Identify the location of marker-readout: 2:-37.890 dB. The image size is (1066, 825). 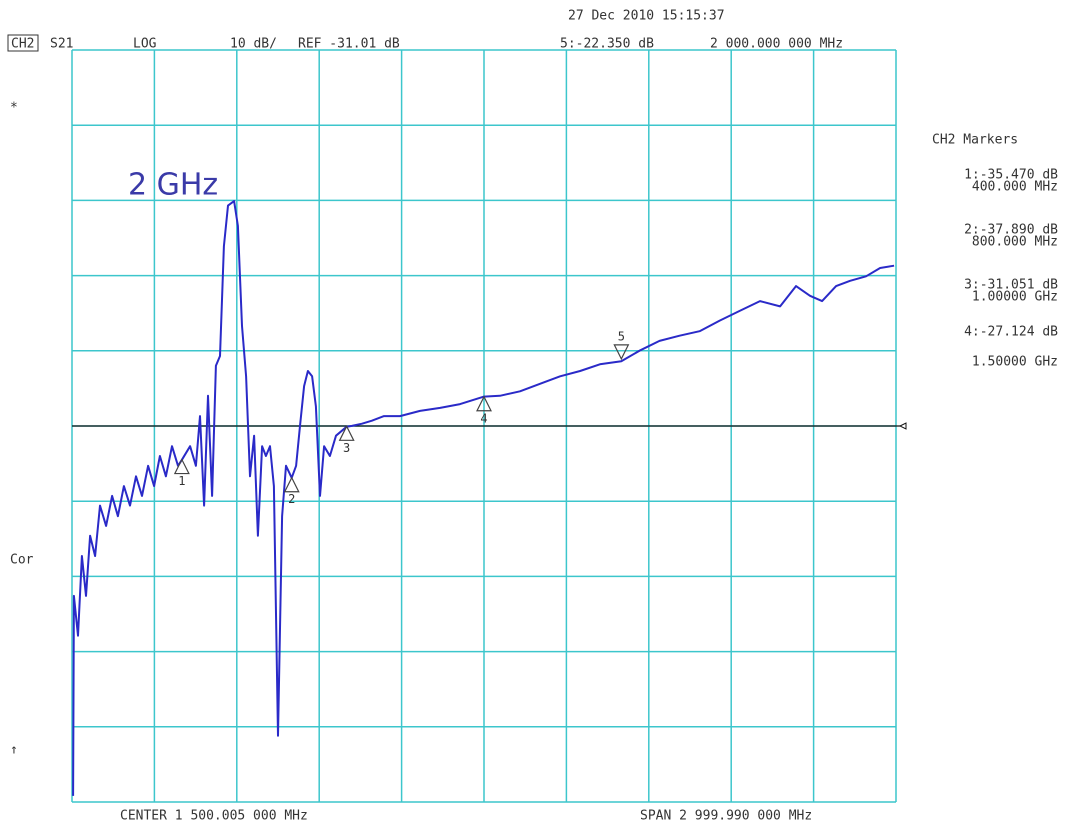
(1011, 230).